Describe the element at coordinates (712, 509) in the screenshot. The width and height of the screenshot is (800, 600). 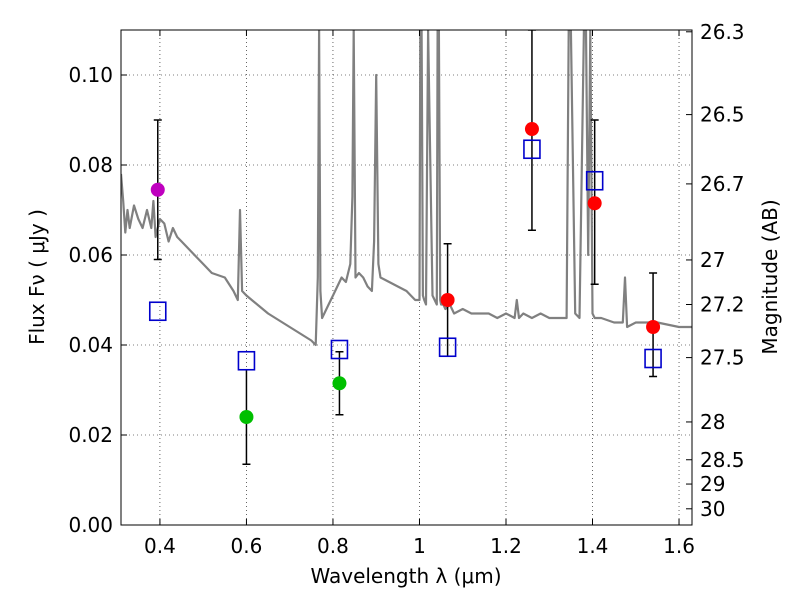
I see `magnitude-tick-label: 30` at that location.